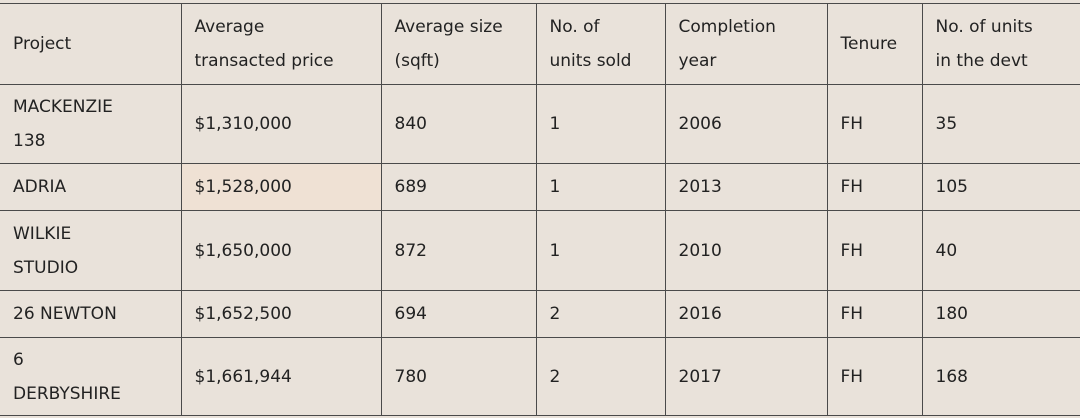 The height and width of the screenshot is (418, 1080). I want to click on table-cell: 2017, so click(746, 377).